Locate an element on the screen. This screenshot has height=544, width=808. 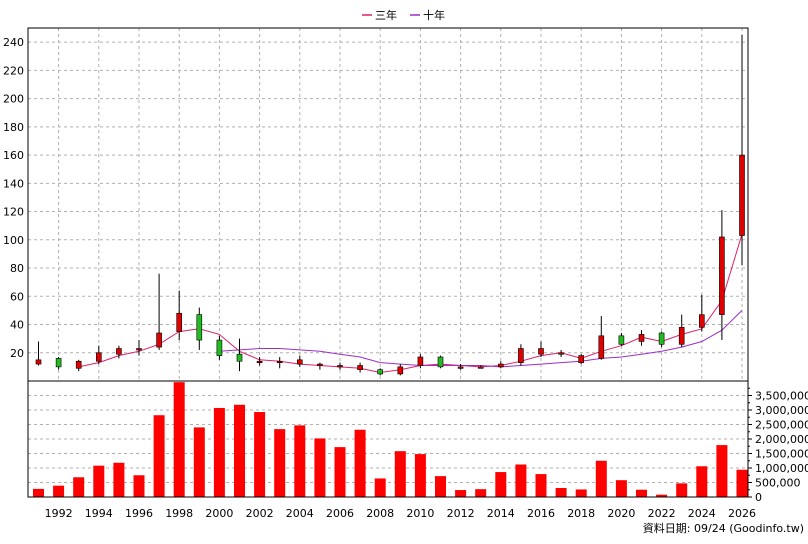
x-tick-label: 1992 is located at coordinates (59, 513).